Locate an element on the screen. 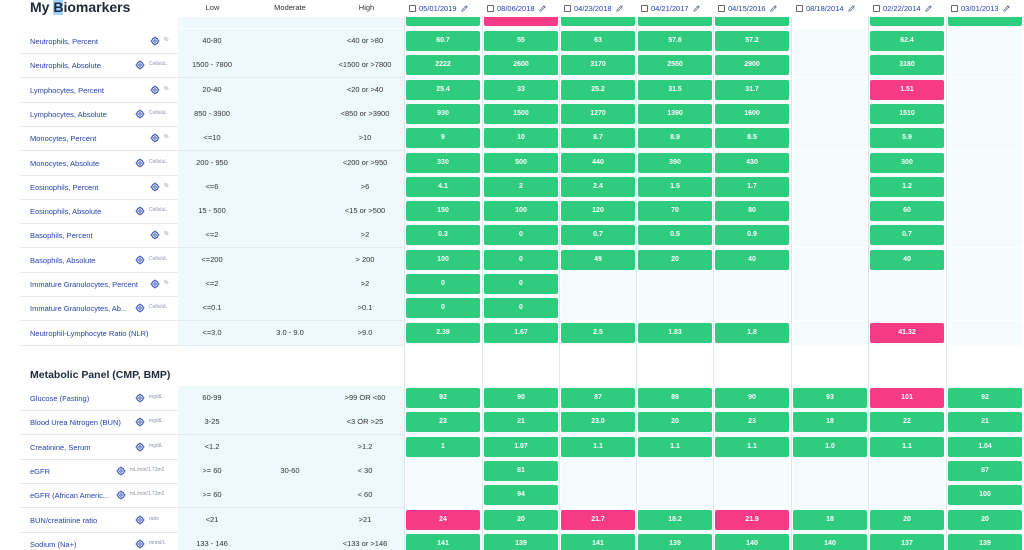  result-cell: 9 is located at coordinates (443, 138).